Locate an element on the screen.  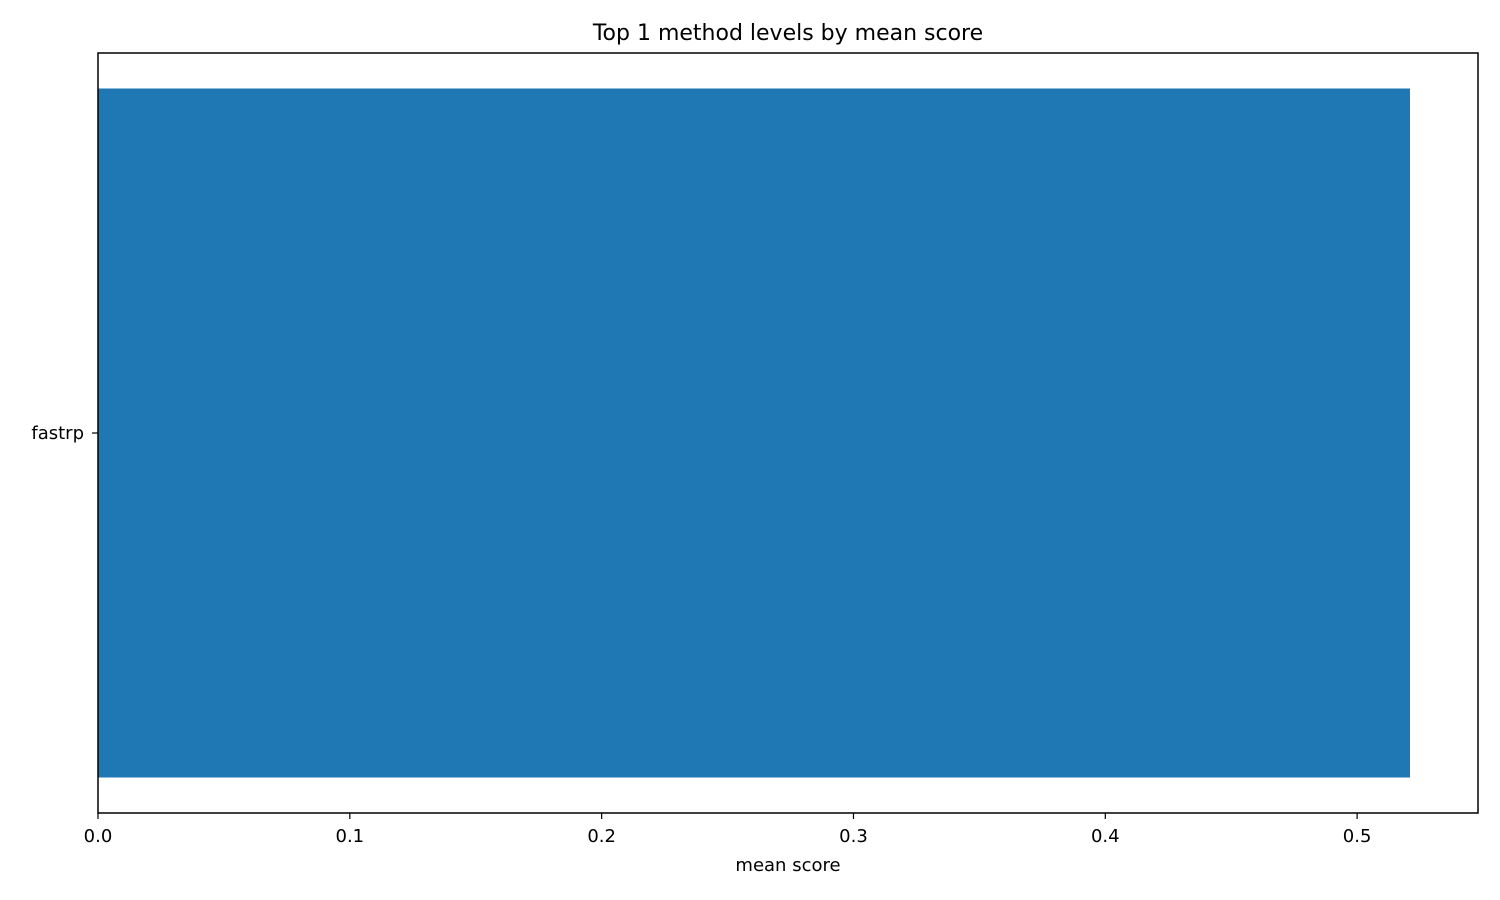
x-tick-label: 0.4 is located at coordinates (1105, 836).